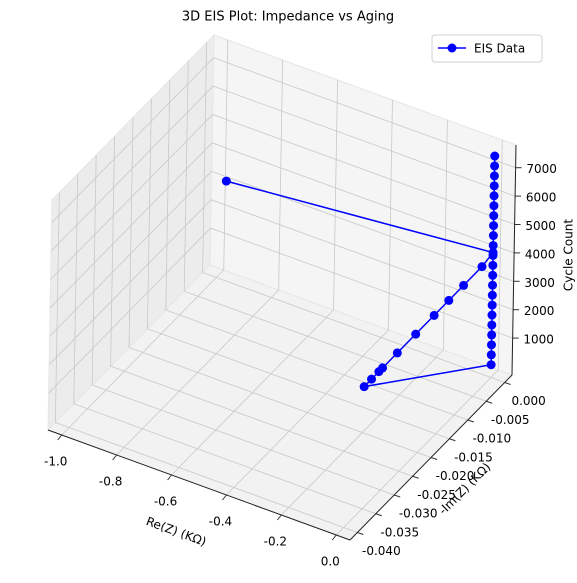 The image size is (577, 583). I want to click on y-tick-label: 0.000, so click(528, 401).